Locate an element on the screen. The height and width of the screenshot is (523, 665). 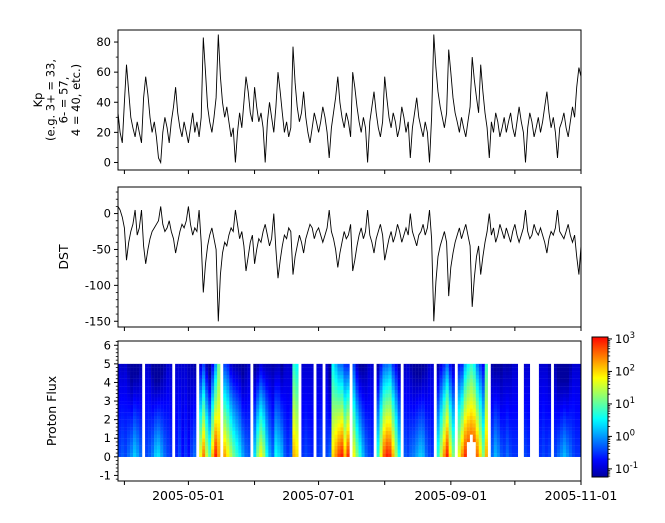
colorbar-gradient is located at coordinates (600, 407).